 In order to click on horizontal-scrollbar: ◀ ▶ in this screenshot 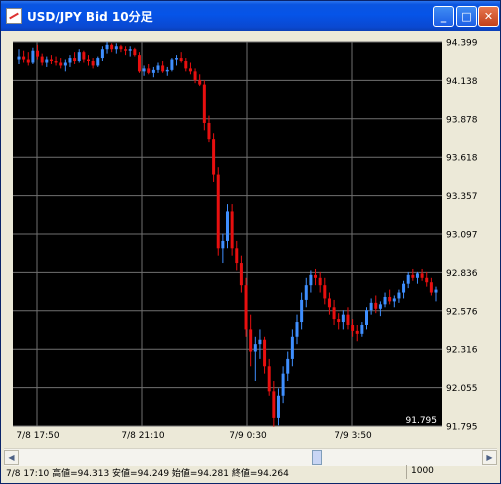, I will do `click(250, 457)`.